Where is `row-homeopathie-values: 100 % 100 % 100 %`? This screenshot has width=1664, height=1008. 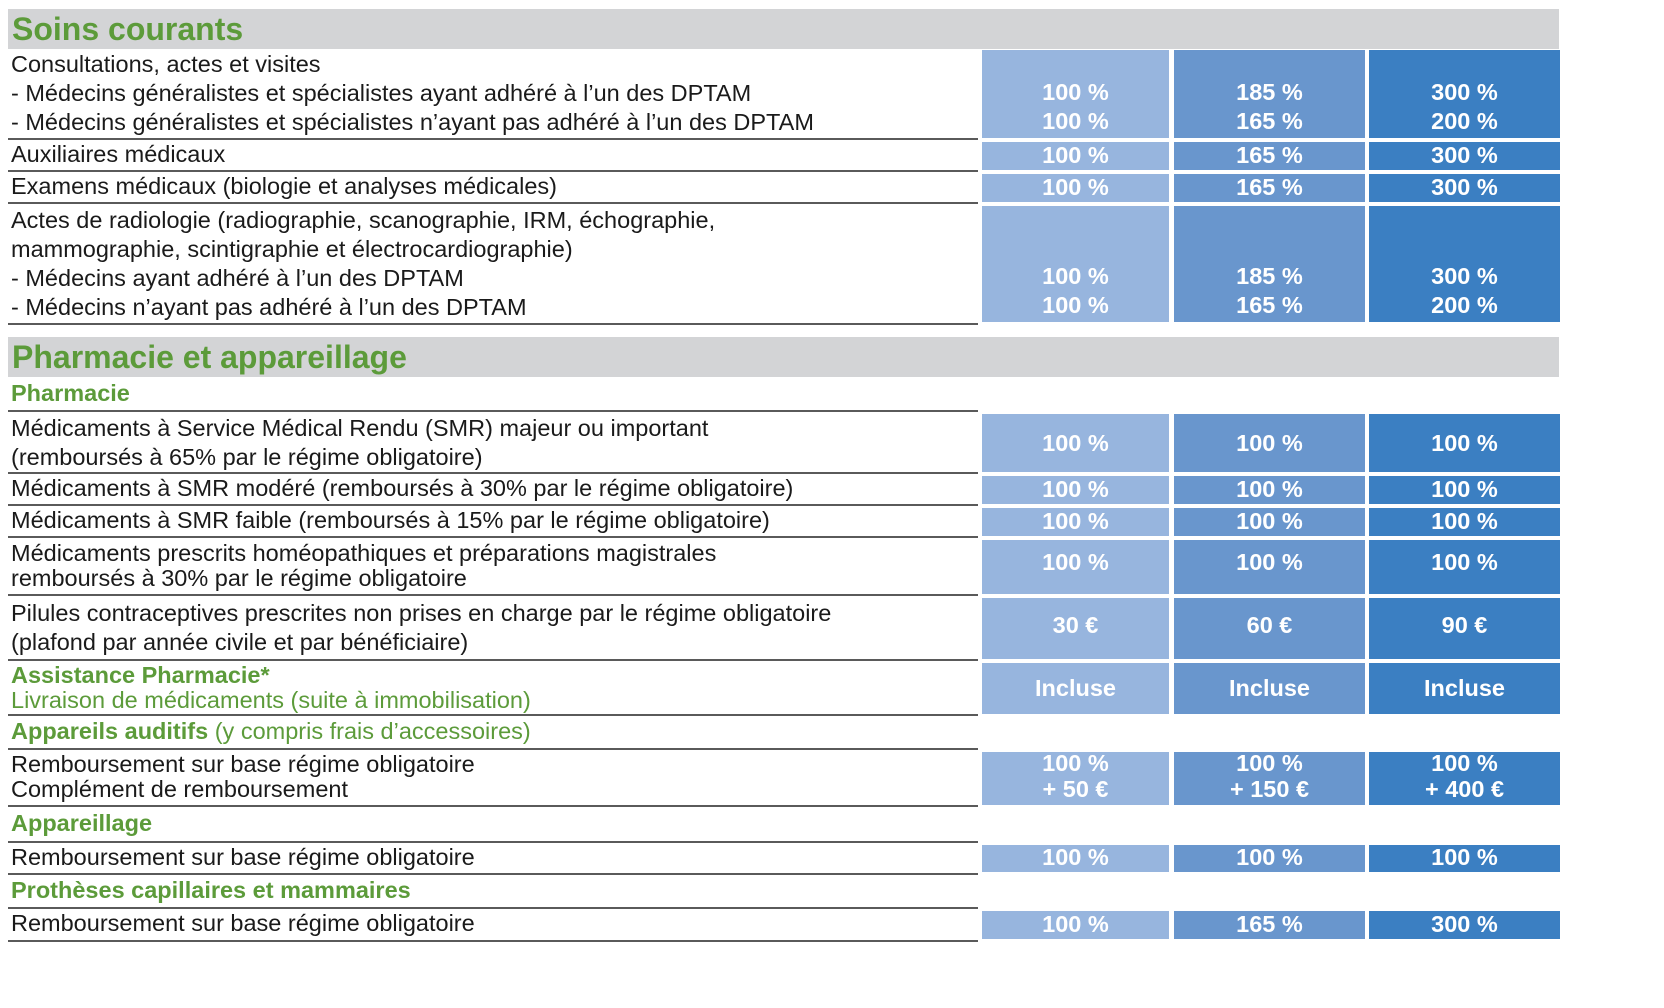
row-homeopathie-values: 100 % 100 % 100 % is located at coordinates (1271, 567).